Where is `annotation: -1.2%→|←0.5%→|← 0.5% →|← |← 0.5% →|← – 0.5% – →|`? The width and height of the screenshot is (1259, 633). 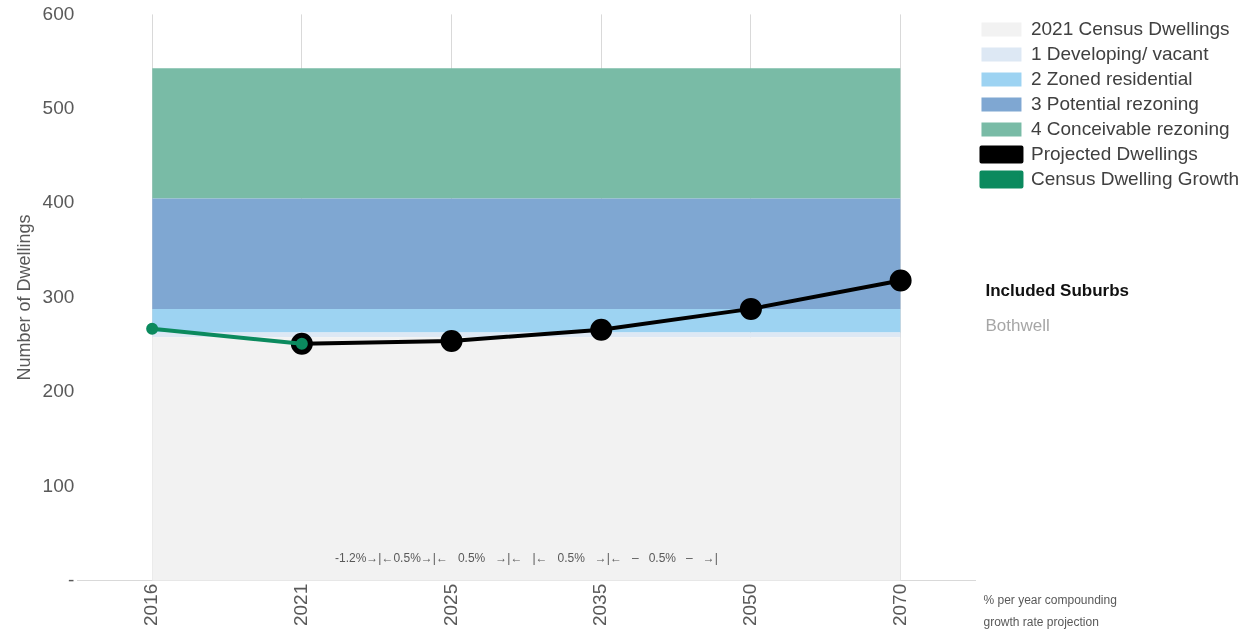 annotation: -1.2%→|←0.5%→|← 0.5% →|← |← 0.5% →|← – 0.5% – →| is located at coordinates (526, 558).